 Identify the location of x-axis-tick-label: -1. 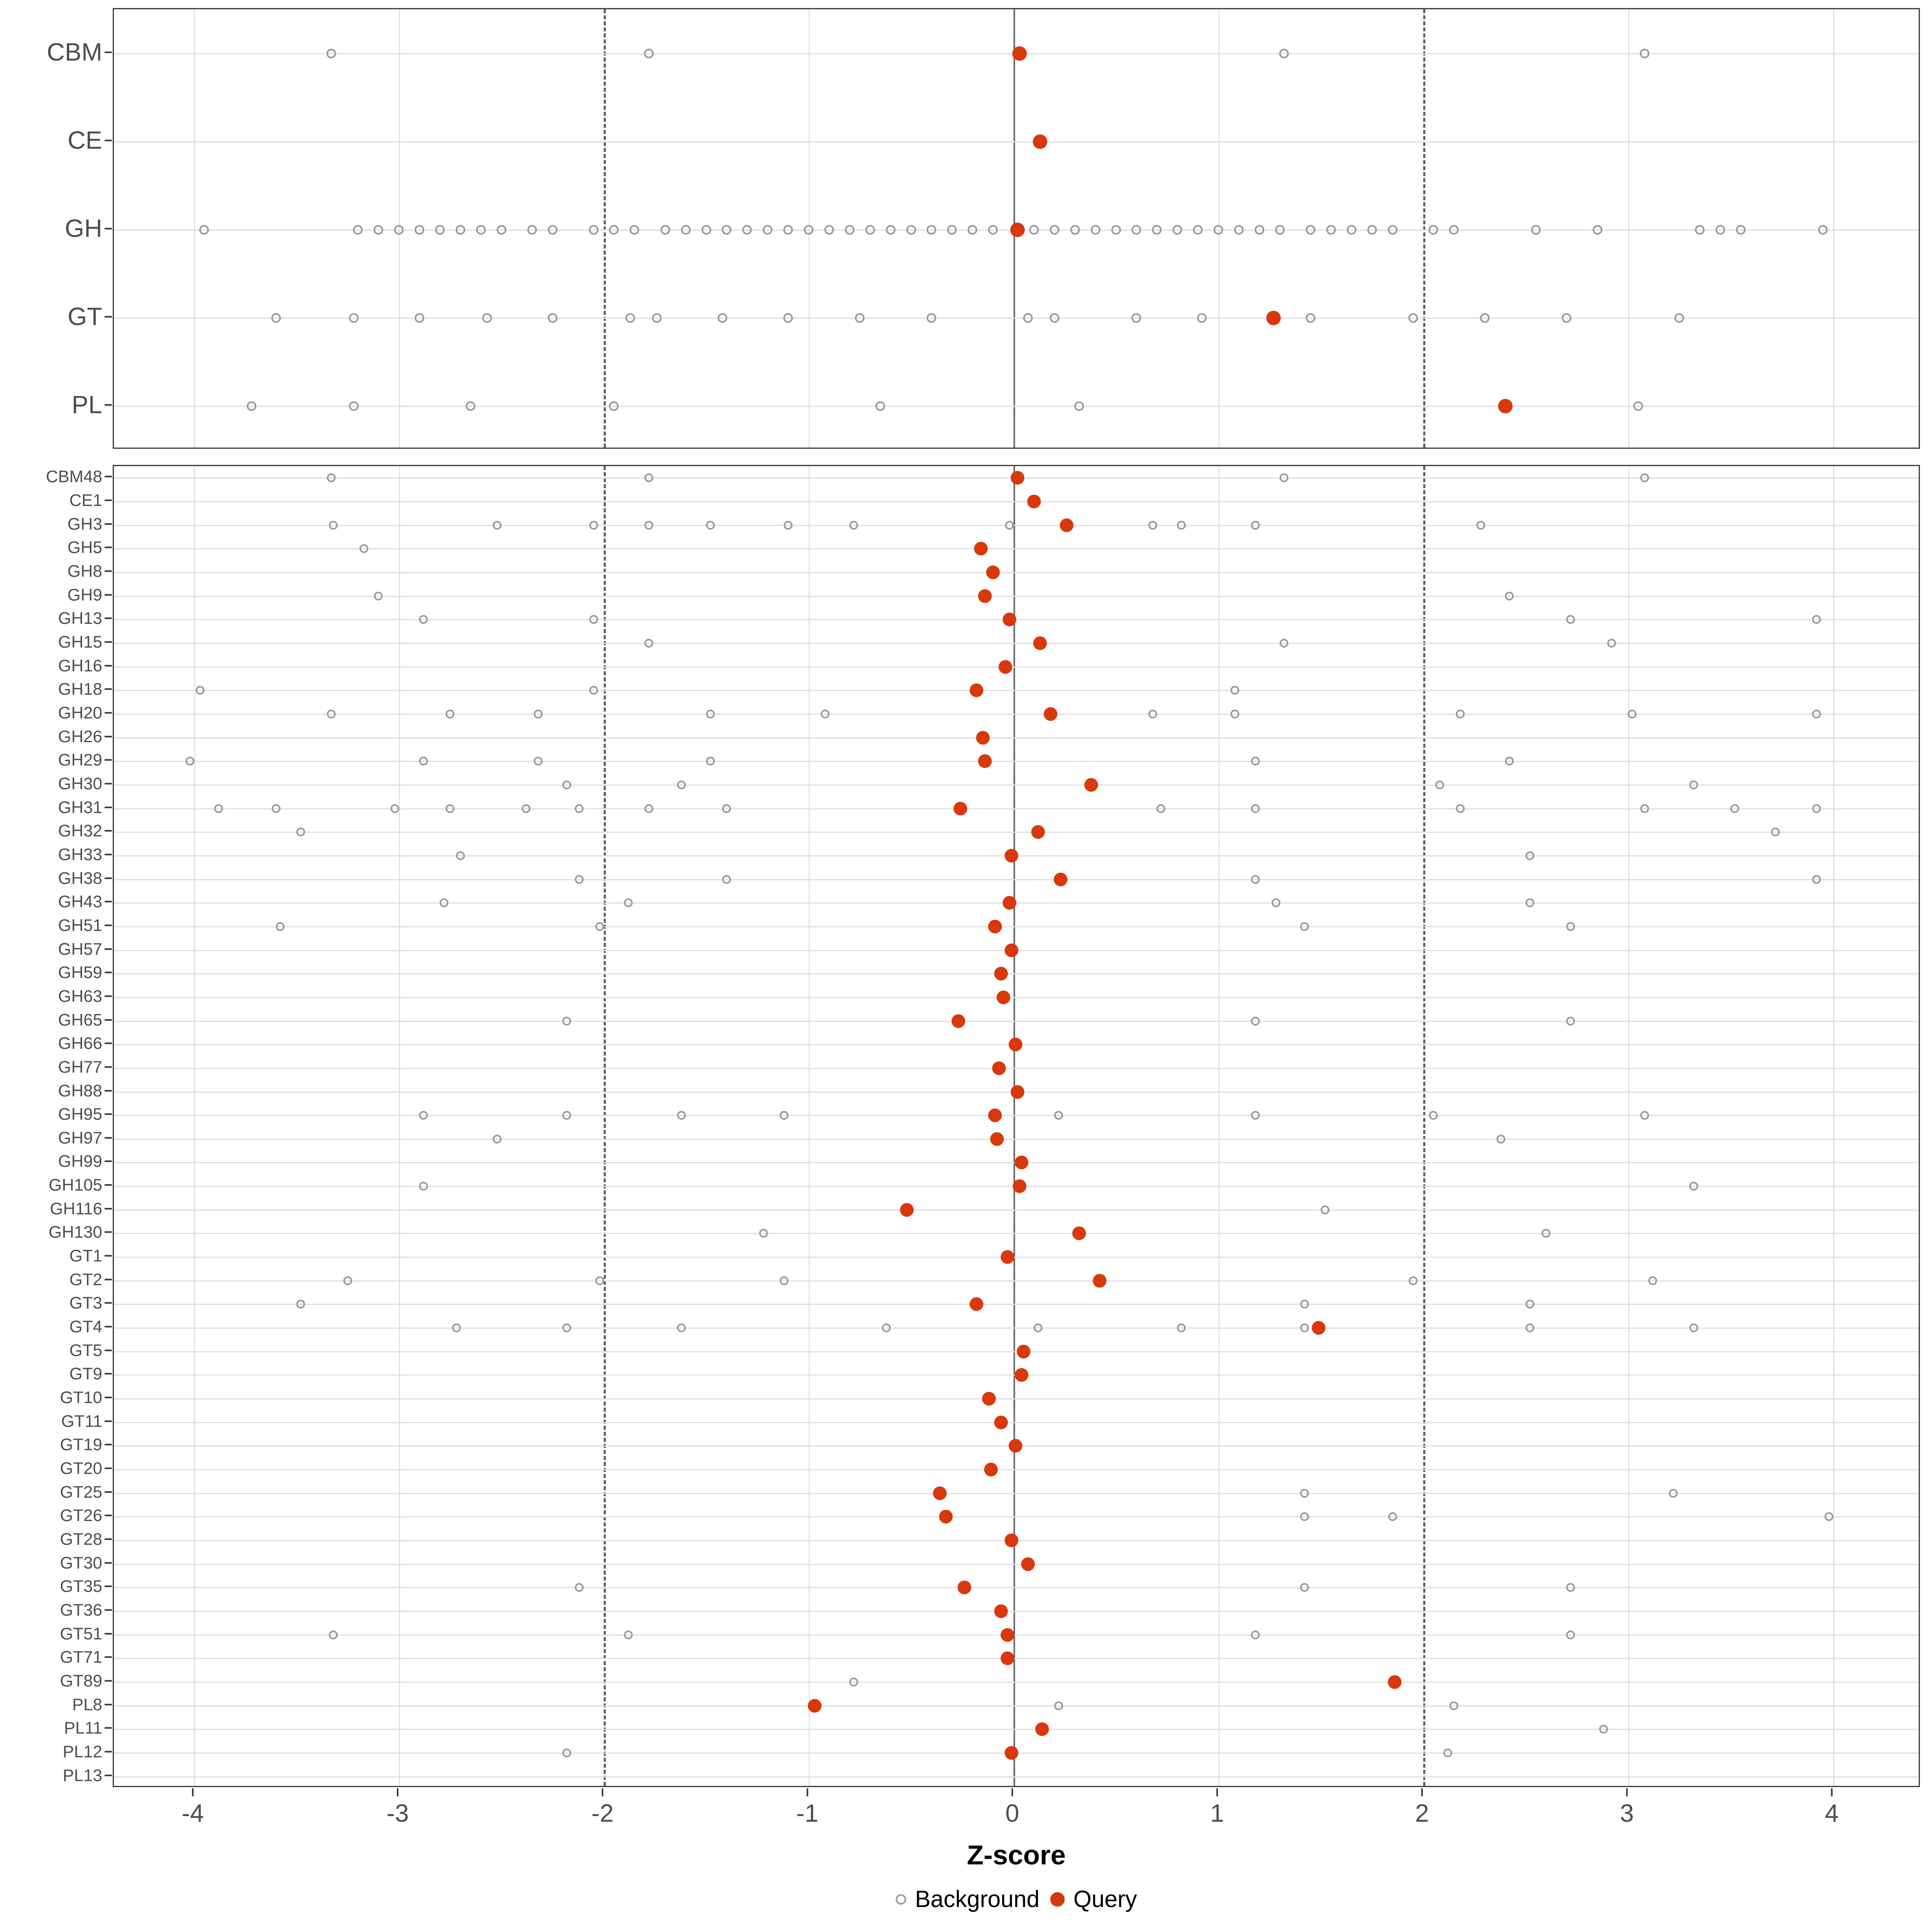
(807, 1813).